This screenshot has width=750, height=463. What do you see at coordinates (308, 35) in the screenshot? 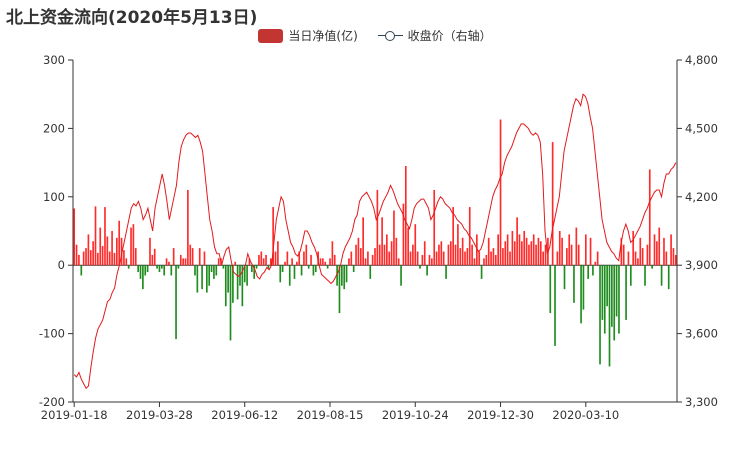
I see `legend-item-net-inflow: 当日净值(亿)` at bounding box center [308, 35].